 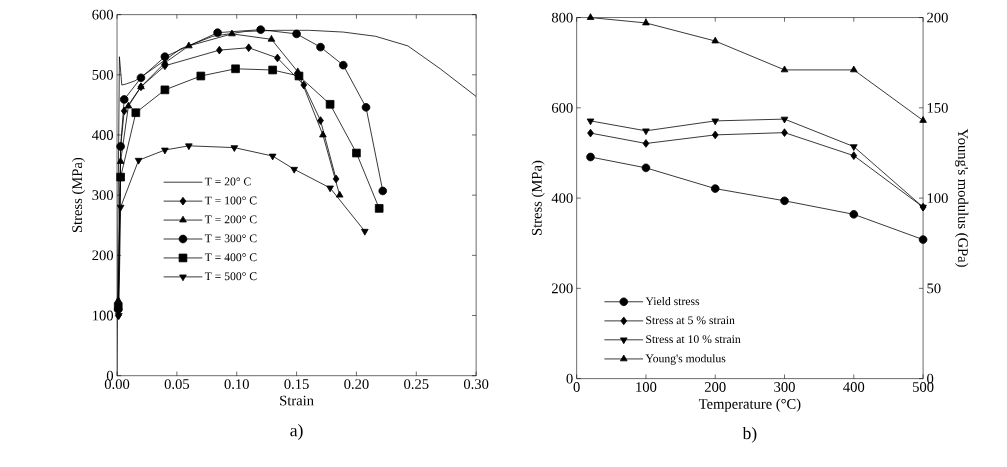 I want to click on y2-tick-label: 200, so click(x=937, y=17).